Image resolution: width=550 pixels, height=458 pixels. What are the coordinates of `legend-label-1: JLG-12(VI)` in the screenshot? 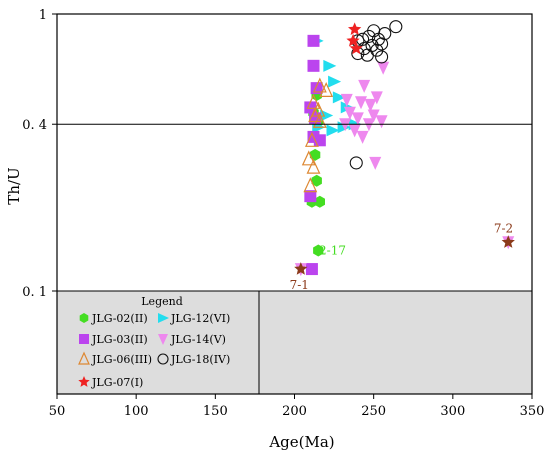 It's located at (200, 318).